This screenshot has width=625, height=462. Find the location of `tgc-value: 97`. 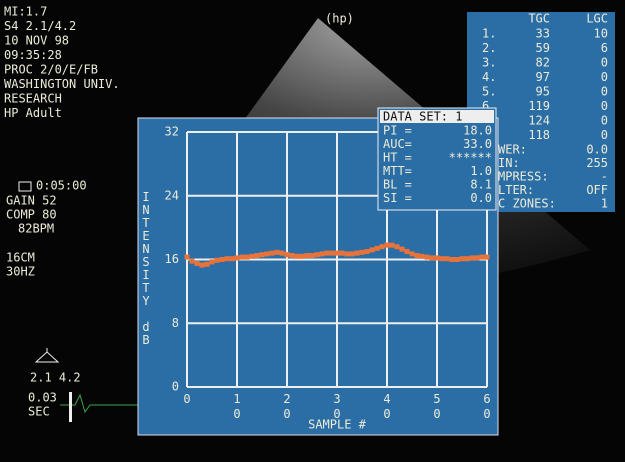

tgc-value: 97 is located at coordinates (543, 77).